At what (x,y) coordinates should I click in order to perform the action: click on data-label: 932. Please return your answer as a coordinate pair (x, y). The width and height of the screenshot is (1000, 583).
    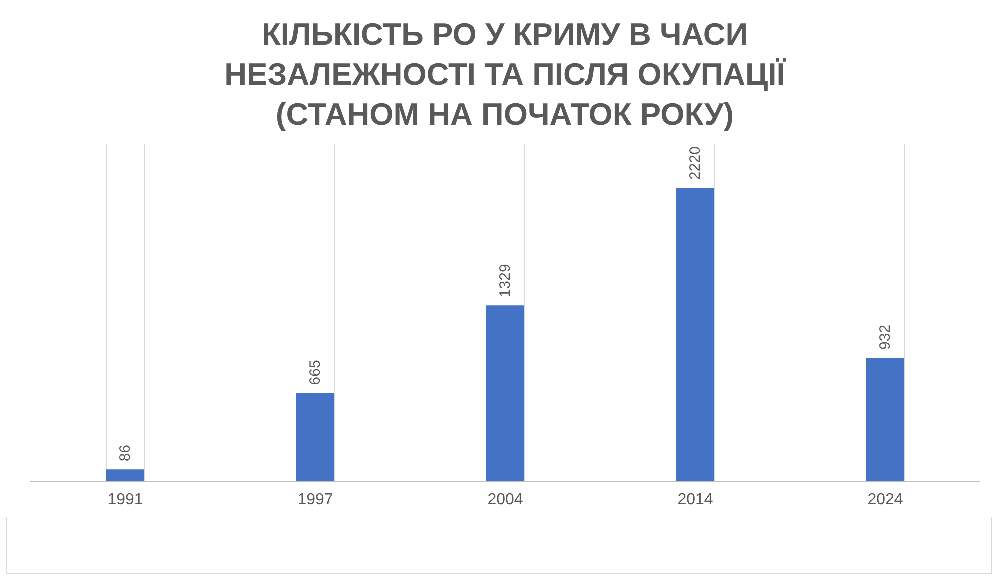
    Looking at the image, I should click on (885, 337).